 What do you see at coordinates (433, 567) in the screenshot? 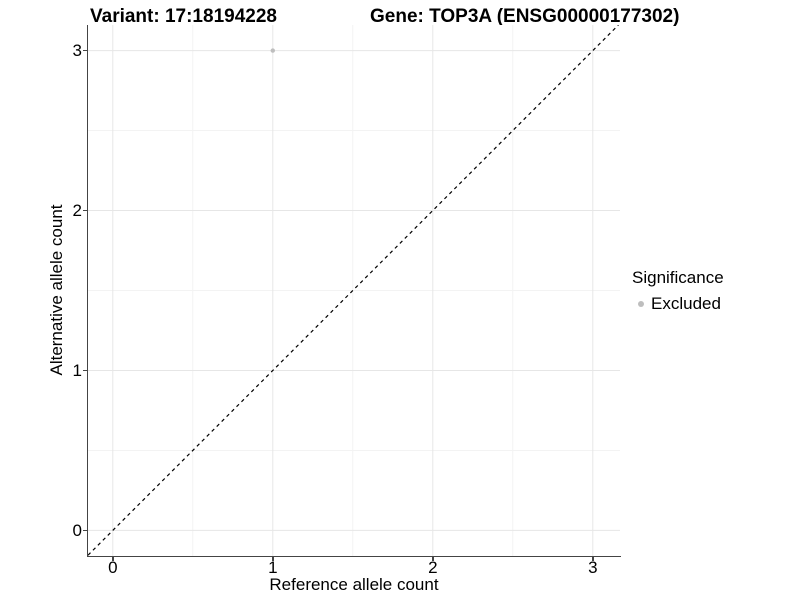
I see `x-tick-label: 2` at bounding box center [433, 567].